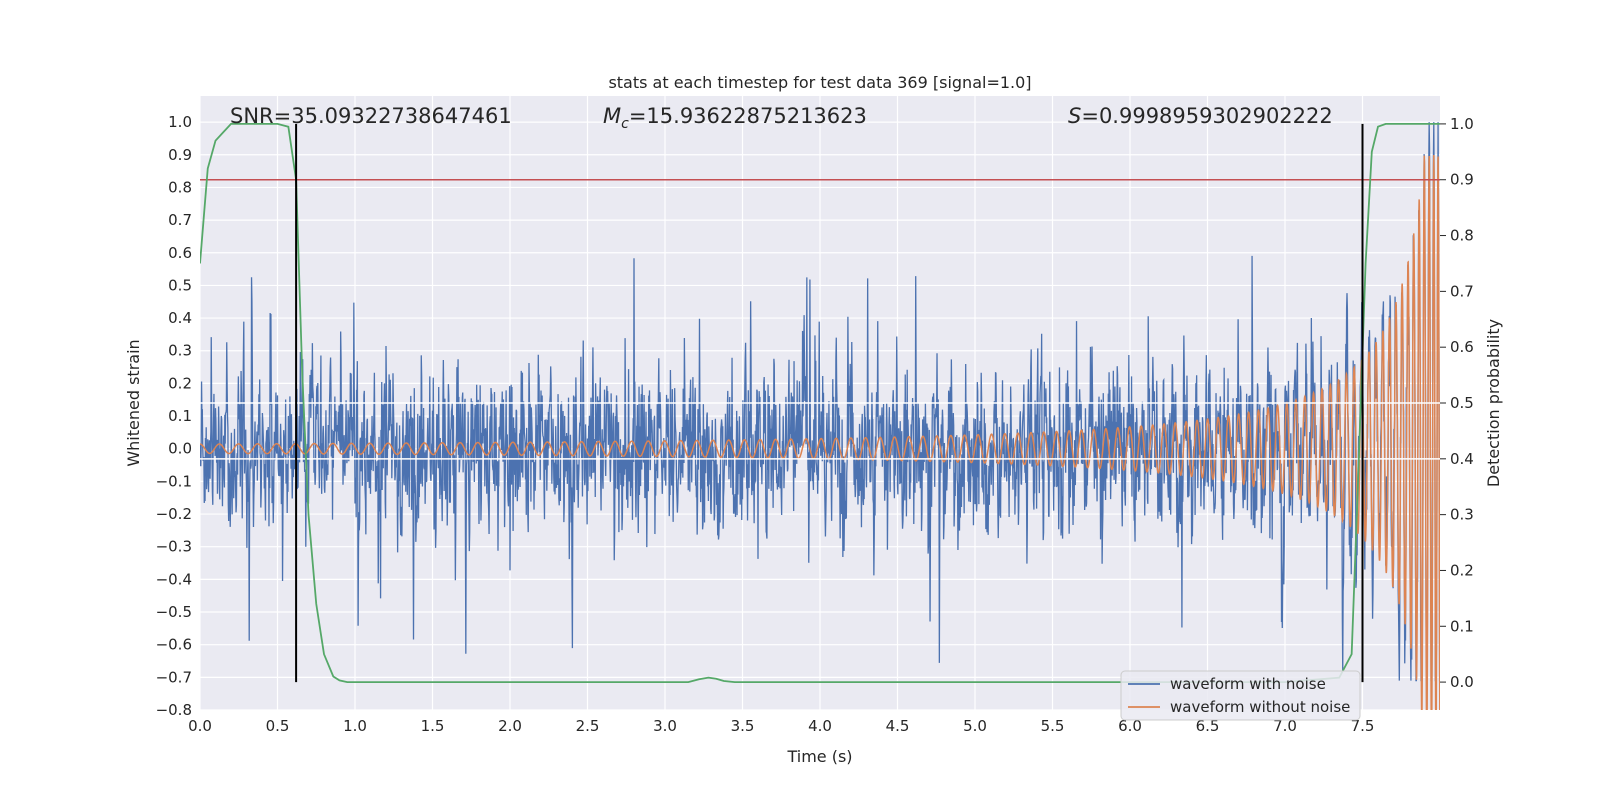 The image size is (1600, 804). What do you see at coordinates (1285, 726) in the screenshot?
I see `x-tick-label: 7.0` at bounding box center [1285, 726].